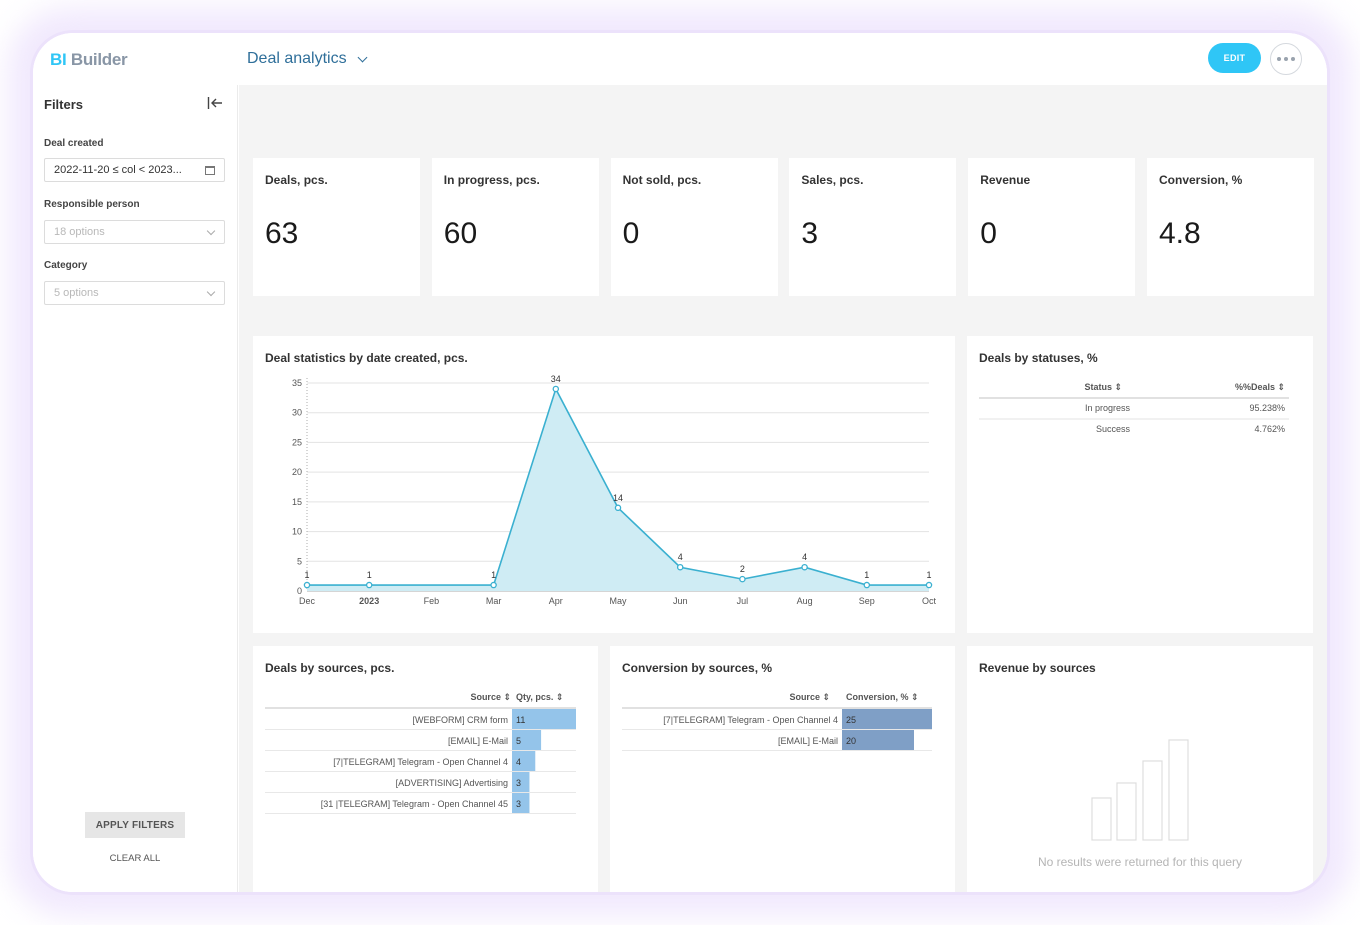 This screenshot has width=1360, height=925. What do you see at coordinates (694, 227) in the screenshot?
I see `kpi-card: Not sold, pcs. 0` at bounding box center [694, 227].